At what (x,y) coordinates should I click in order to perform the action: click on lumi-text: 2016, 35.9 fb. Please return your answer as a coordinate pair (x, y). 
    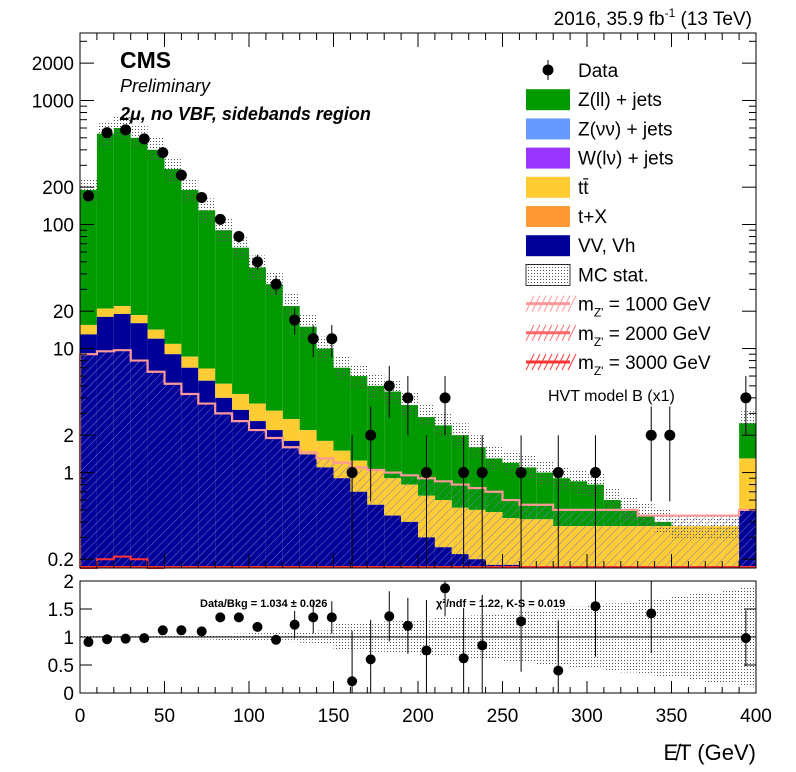
    Looking at the image, I should click on (609, 19).